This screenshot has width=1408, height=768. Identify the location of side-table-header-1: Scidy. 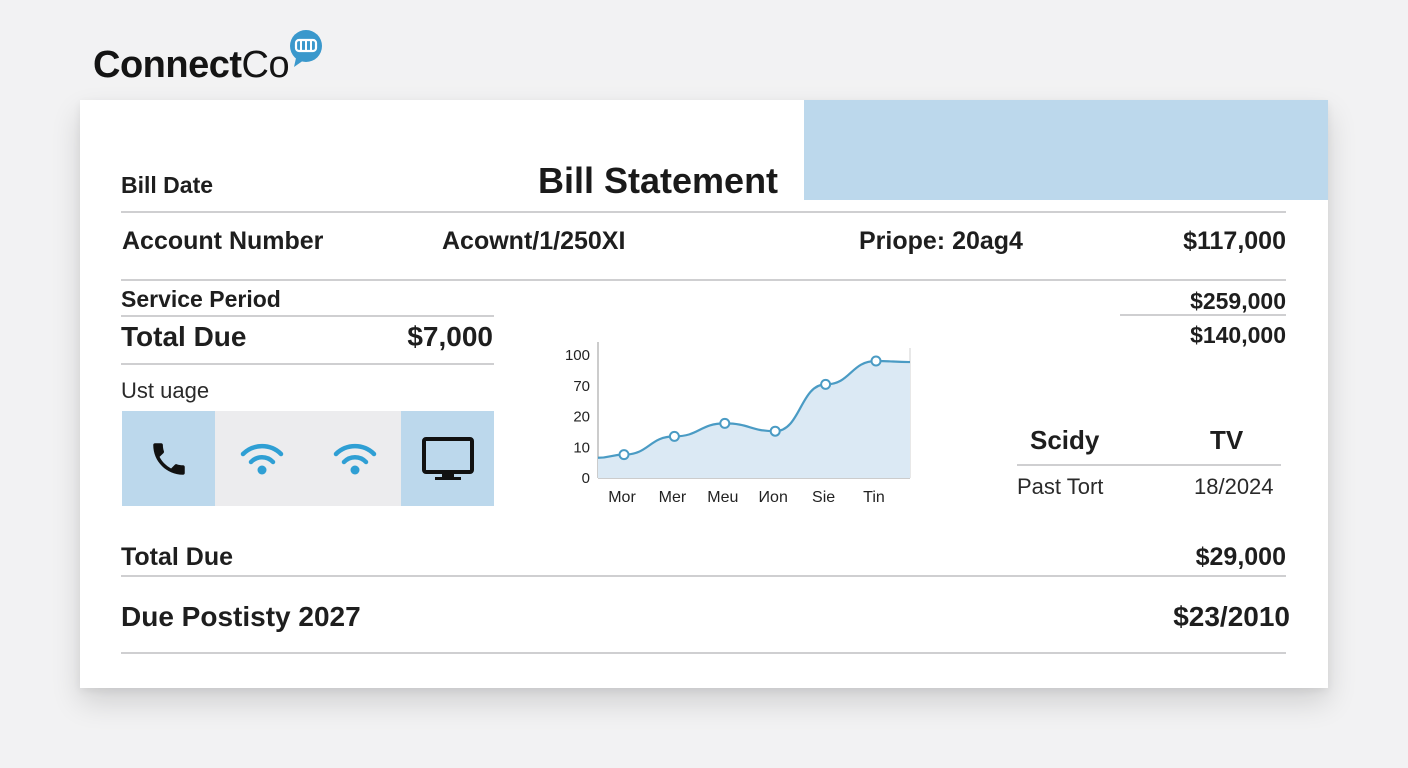
(1065, 440).